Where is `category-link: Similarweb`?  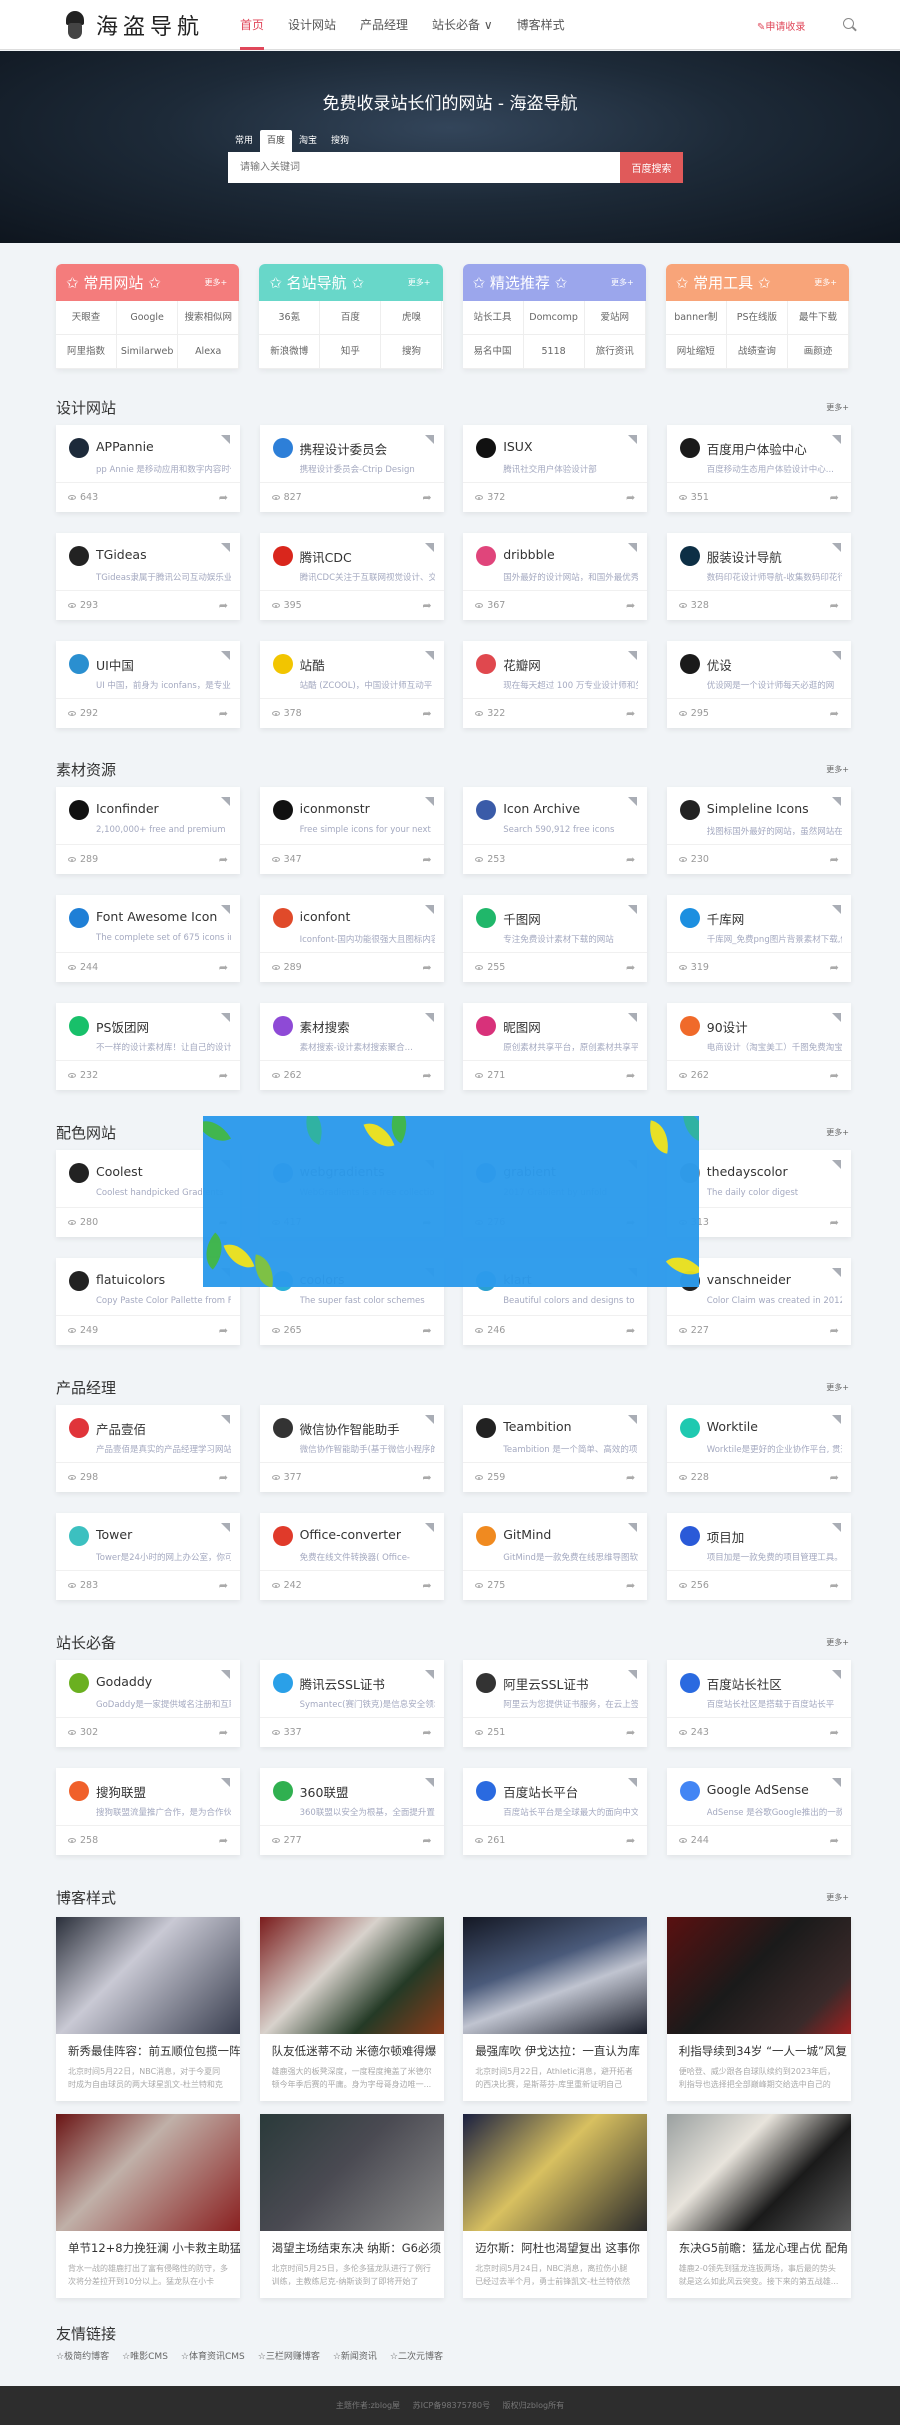
category-link: Similarweb is located at coordinates (148, 352).